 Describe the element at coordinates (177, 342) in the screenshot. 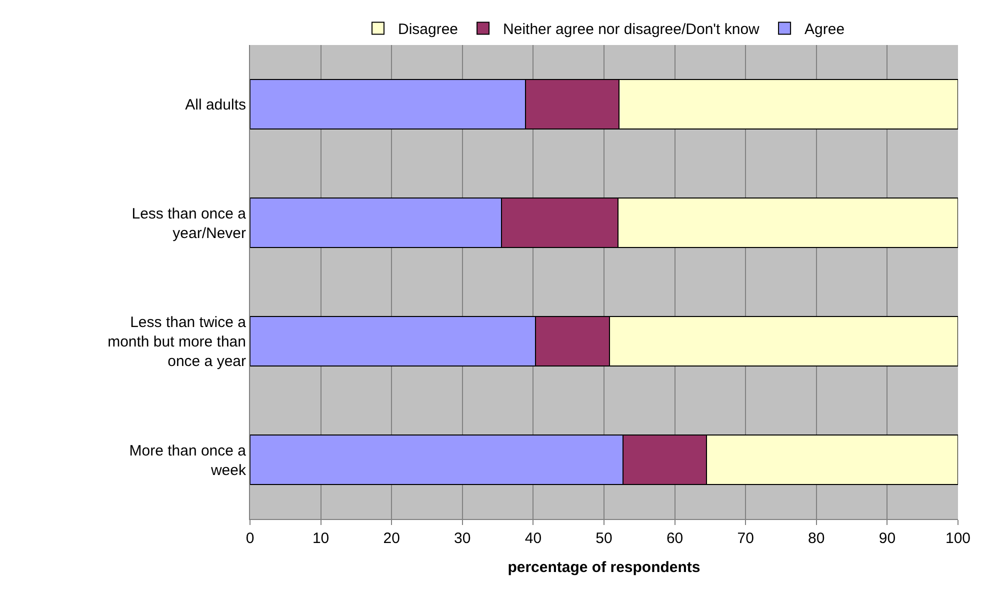

I see `y-tick-label: Less than twice a month but more than once a year` at that location.